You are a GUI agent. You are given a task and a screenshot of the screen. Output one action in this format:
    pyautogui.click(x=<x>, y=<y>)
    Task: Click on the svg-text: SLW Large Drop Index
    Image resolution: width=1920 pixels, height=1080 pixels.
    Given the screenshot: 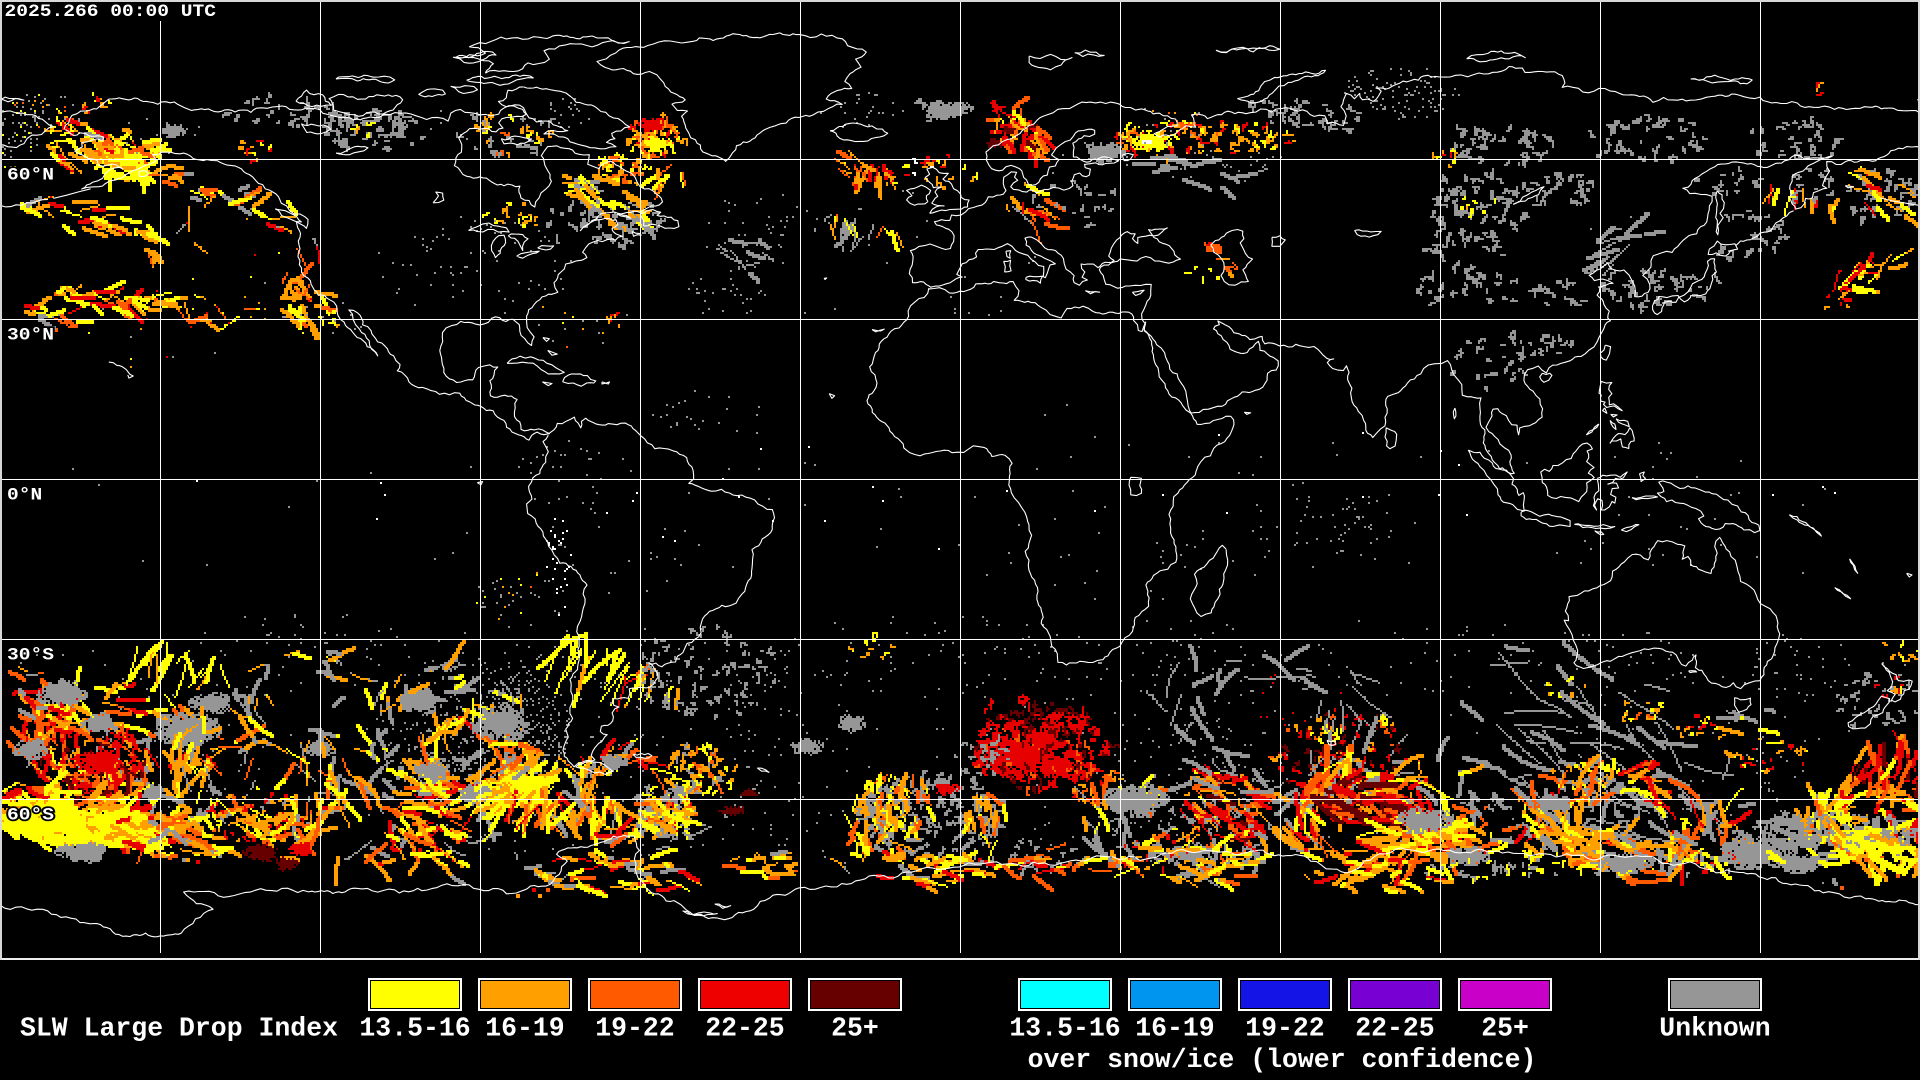 What is the action you would take?
    pyautogui.click(x=179, y=1029)
    